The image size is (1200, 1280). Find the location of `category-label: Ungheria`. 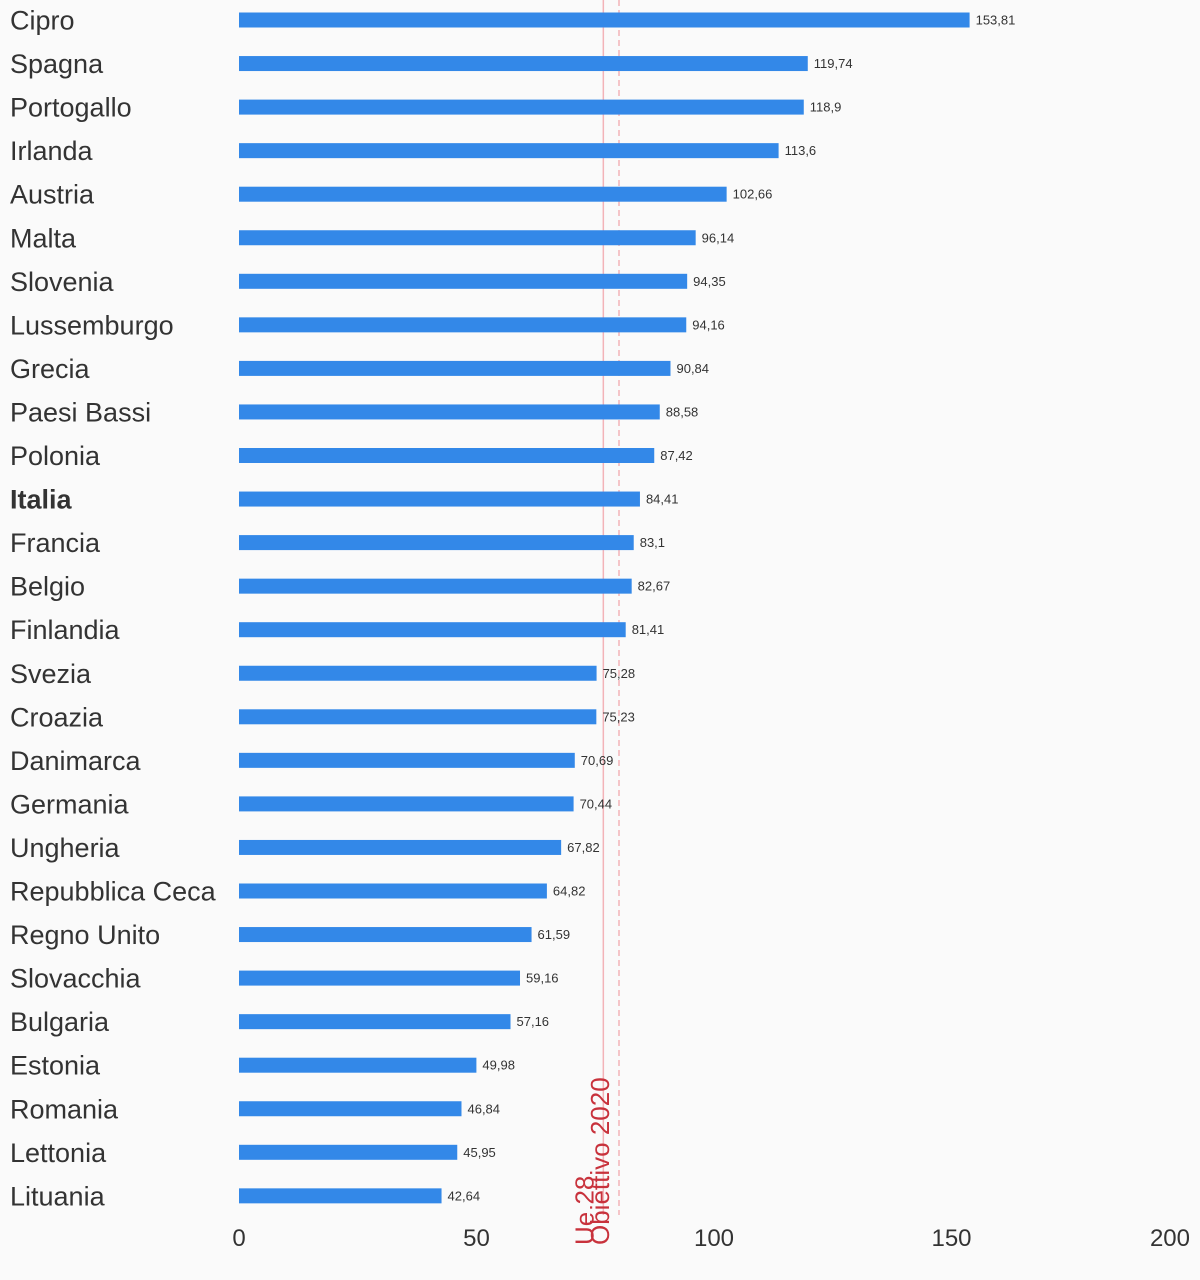

category-label: Ungheria is located at coordinates (65, 848).